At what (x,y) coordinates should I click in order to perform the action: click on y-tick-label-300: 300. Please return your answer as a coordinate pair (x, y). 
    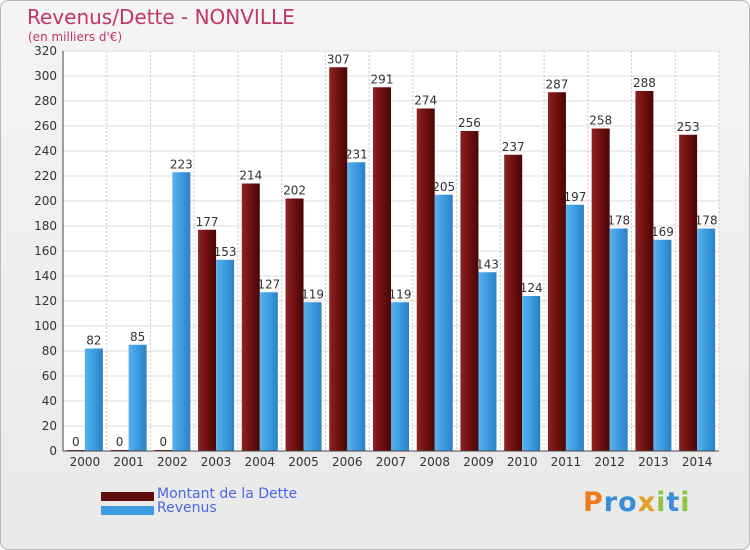
    Looking at the image, I should click on (45, 76).